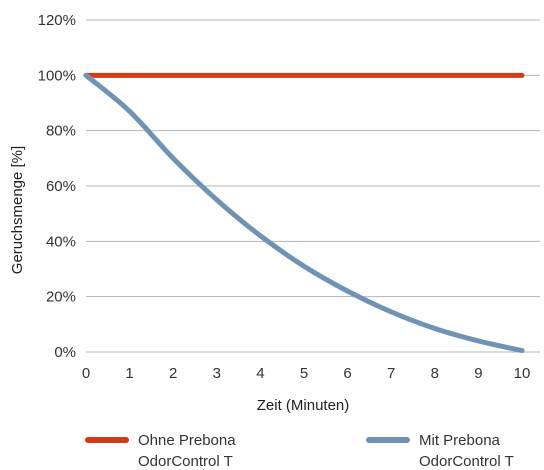 The image size is (544, 470). Describe the element at coordinates (391, 373) in the screenshot. I see `x-tick-label: 7` at that location.